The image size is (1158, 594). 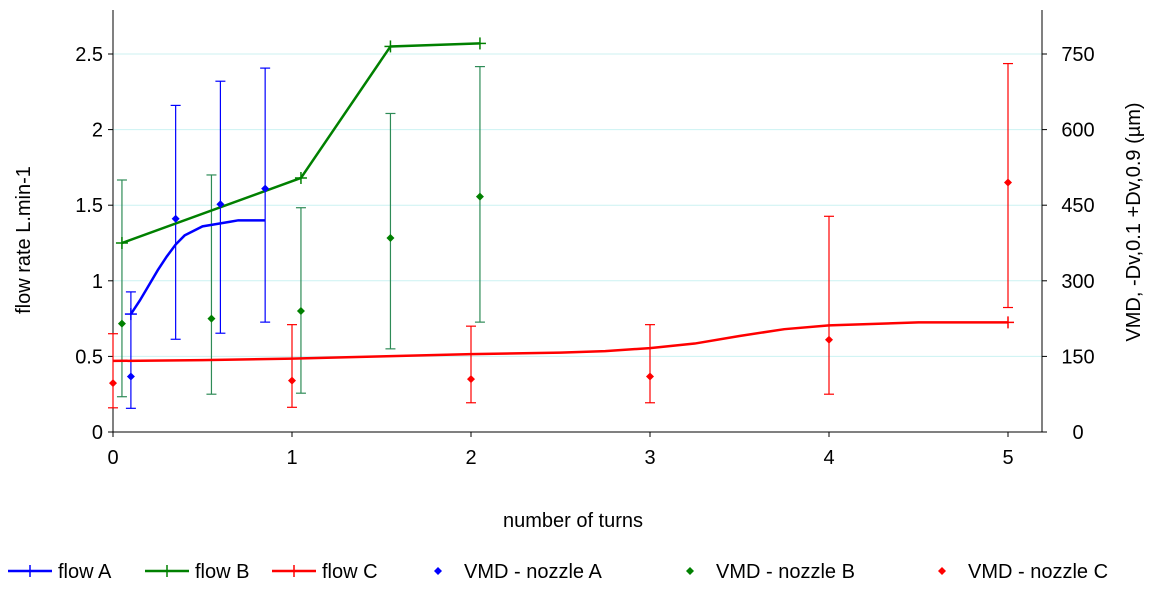 I want to click on legend-item: VMD - nozzle A, so click(x=518, y=572).